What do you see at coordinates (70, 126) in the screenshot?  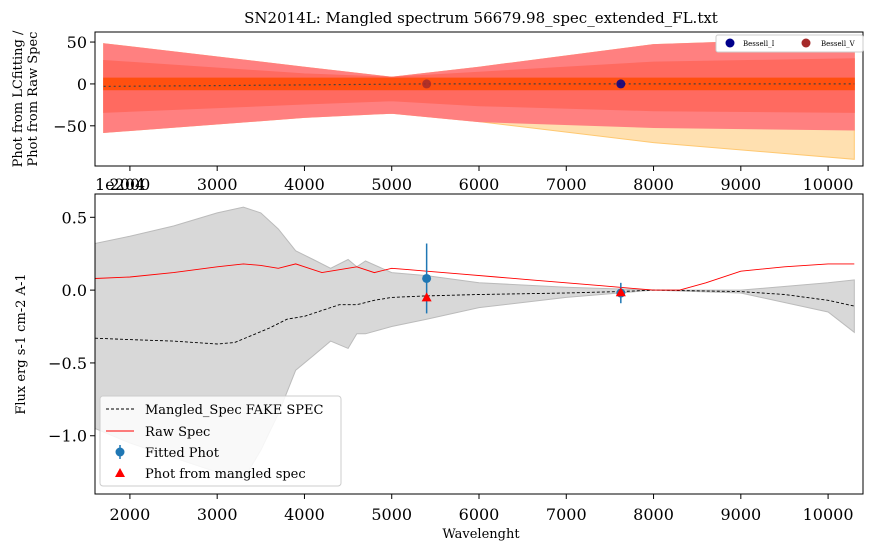 I see `top-ytick-label: −50` at bounding box center [70, 126].